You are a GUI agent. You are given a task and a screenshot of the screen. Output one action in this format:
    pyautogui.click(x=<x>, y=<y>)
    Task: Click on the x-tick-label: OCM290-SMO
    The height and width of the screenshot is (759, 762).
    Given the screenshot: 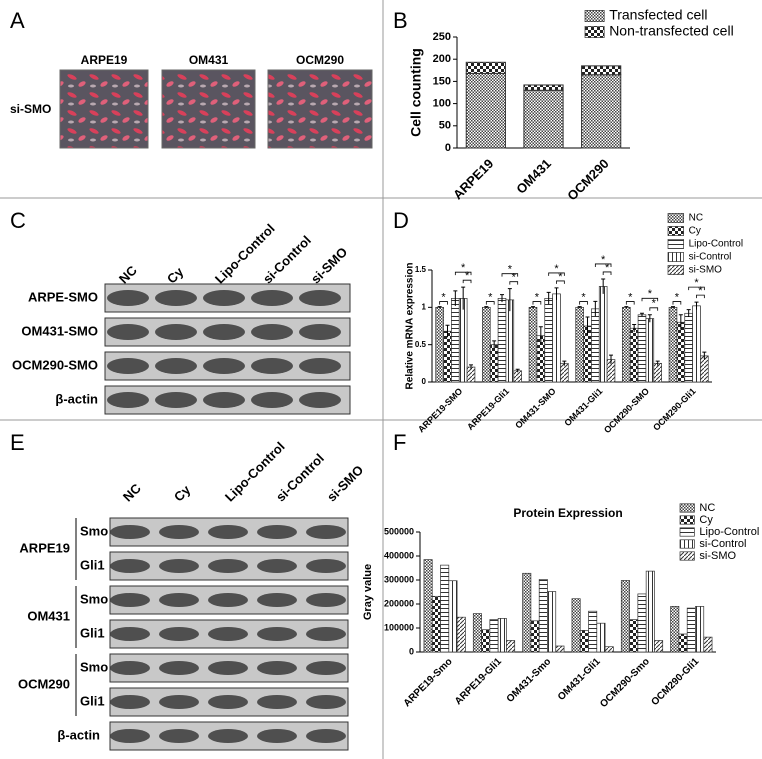 What is the action you would take?
    pyautogui.click(x=626, y=410)
    